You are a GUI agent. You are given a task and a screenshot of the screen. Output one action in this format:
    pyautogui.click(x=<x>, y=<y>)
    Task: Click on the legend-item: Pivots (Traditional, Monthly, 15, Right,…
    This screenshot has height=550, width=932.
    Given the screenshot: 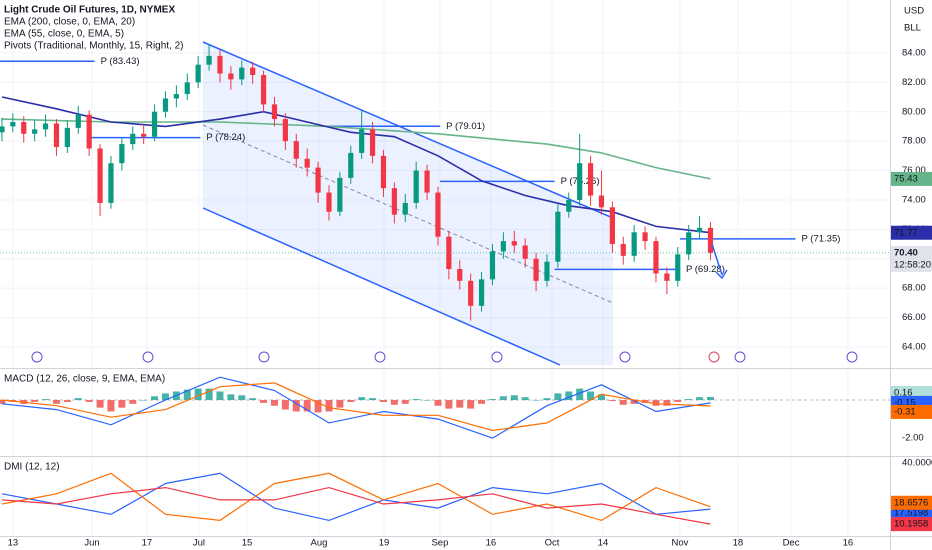 What is the action you would take?
    pyautogui.click(x=94, y=46)
    